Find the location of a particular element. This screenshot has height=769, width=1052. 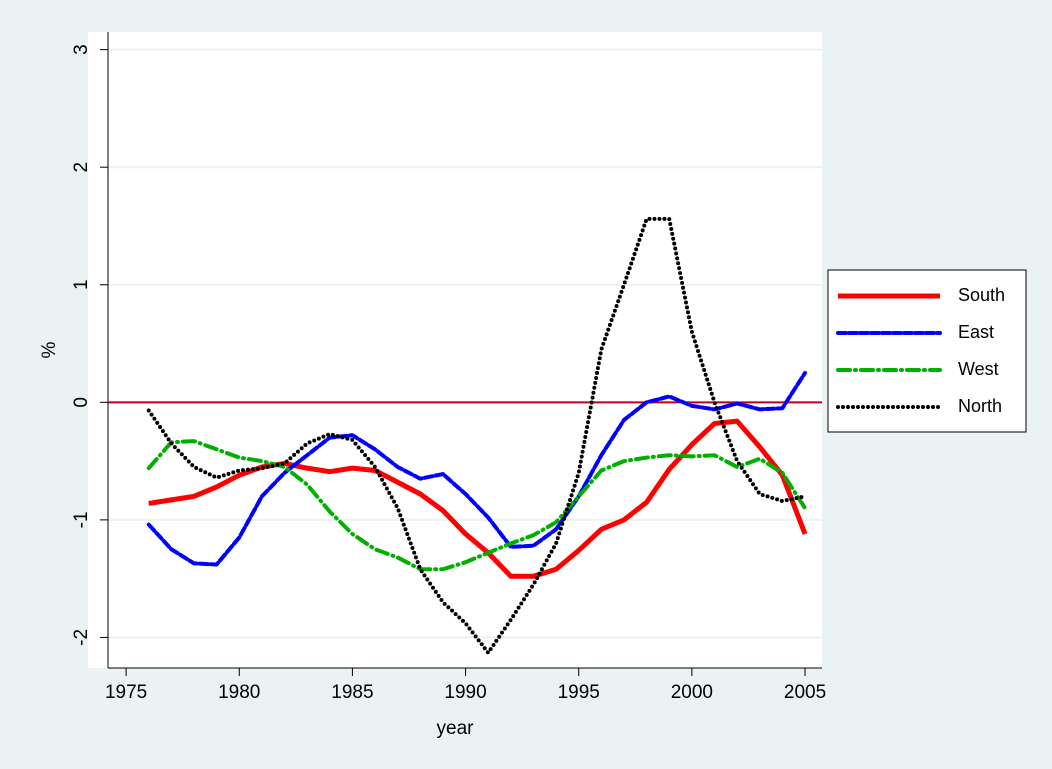

x-tick-label: 1975 is located at coordinates (126, 692).